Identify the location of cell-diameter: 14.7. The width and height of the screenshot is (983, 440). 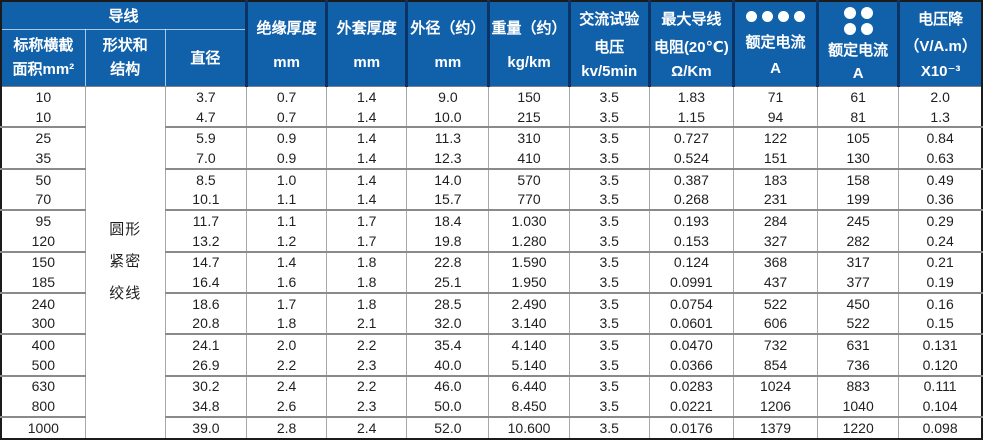
(205, 262).